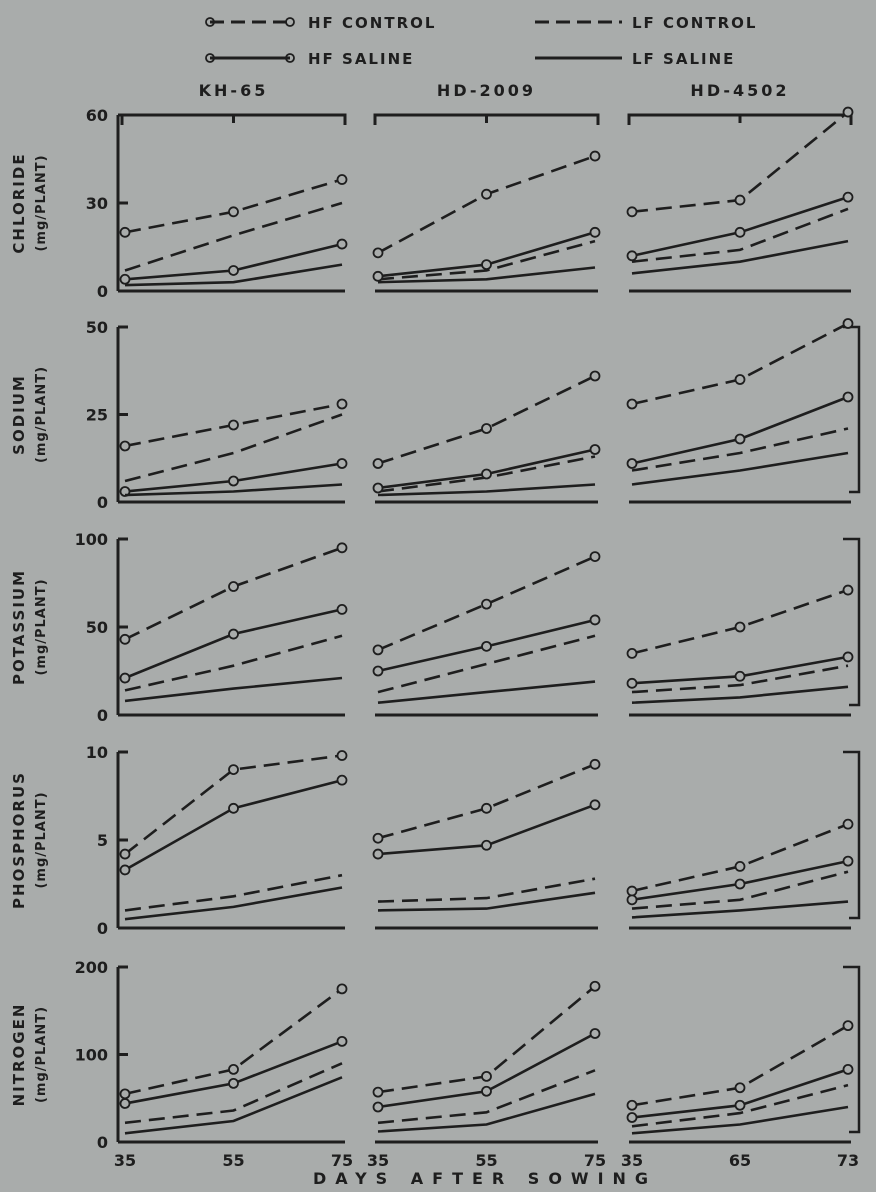 This screenshot has width=876, height=1192. What do you see at coordinates (102, 291) in the screenshot?
I see `y-tick-label-chloride: 0` at bounding box center [102, 291].